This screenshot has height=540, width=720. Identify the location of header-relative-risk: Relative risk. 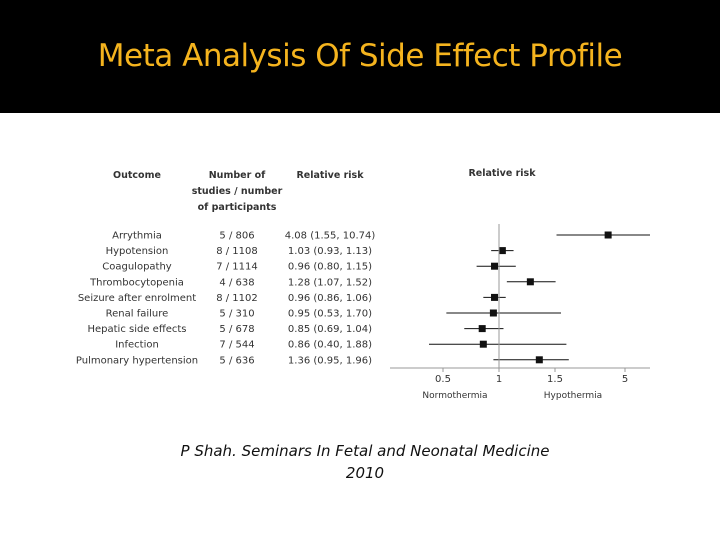
(330, 175).